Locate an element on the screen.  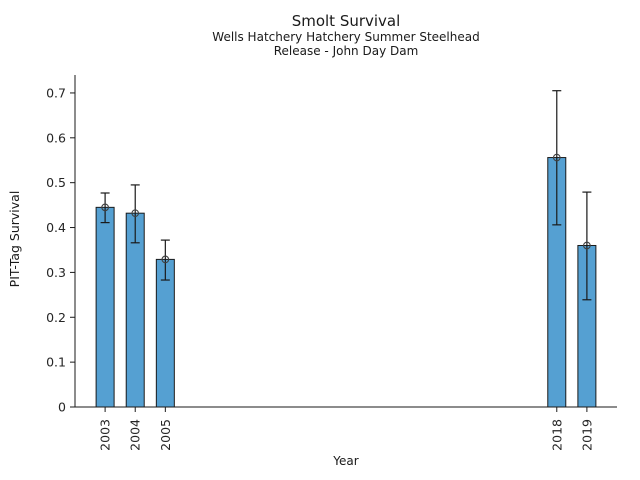
marker-2003 is located at coordinates (105, 207).